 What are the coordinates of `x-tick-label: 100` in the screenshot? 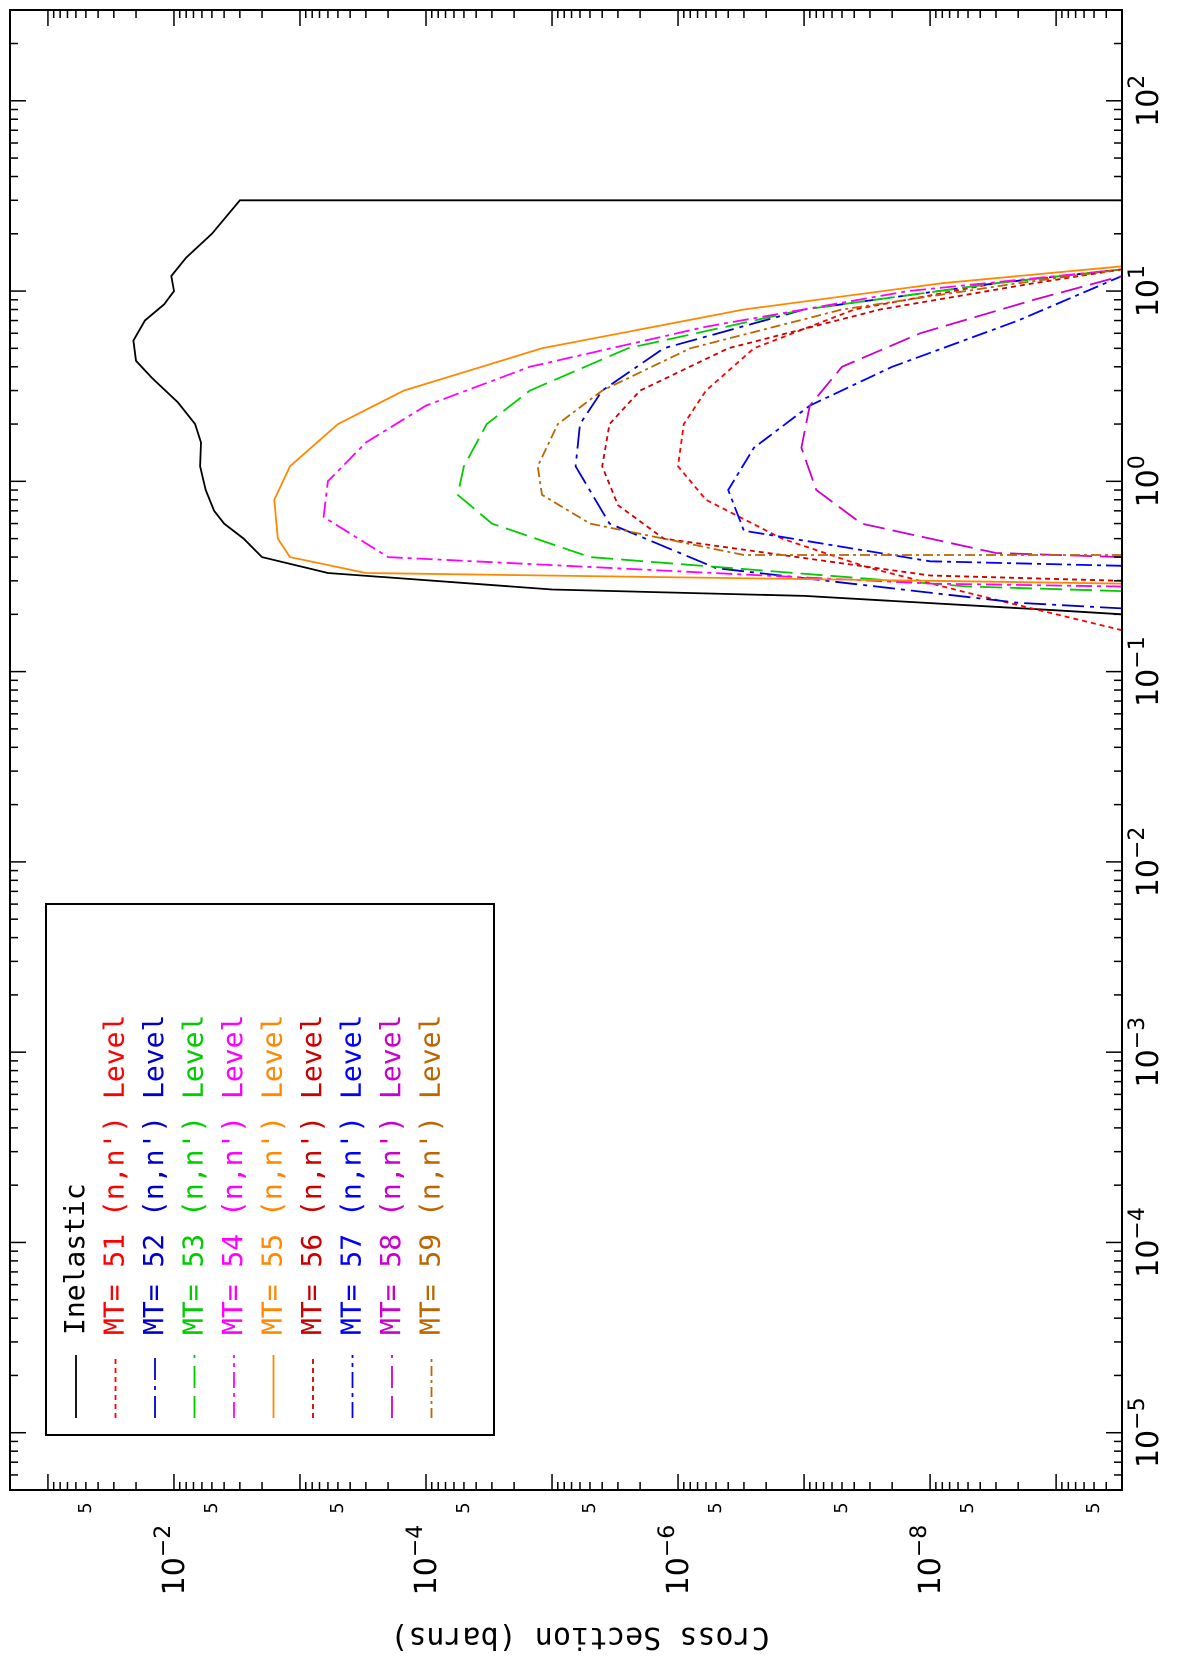 It's located at (1145, 481).